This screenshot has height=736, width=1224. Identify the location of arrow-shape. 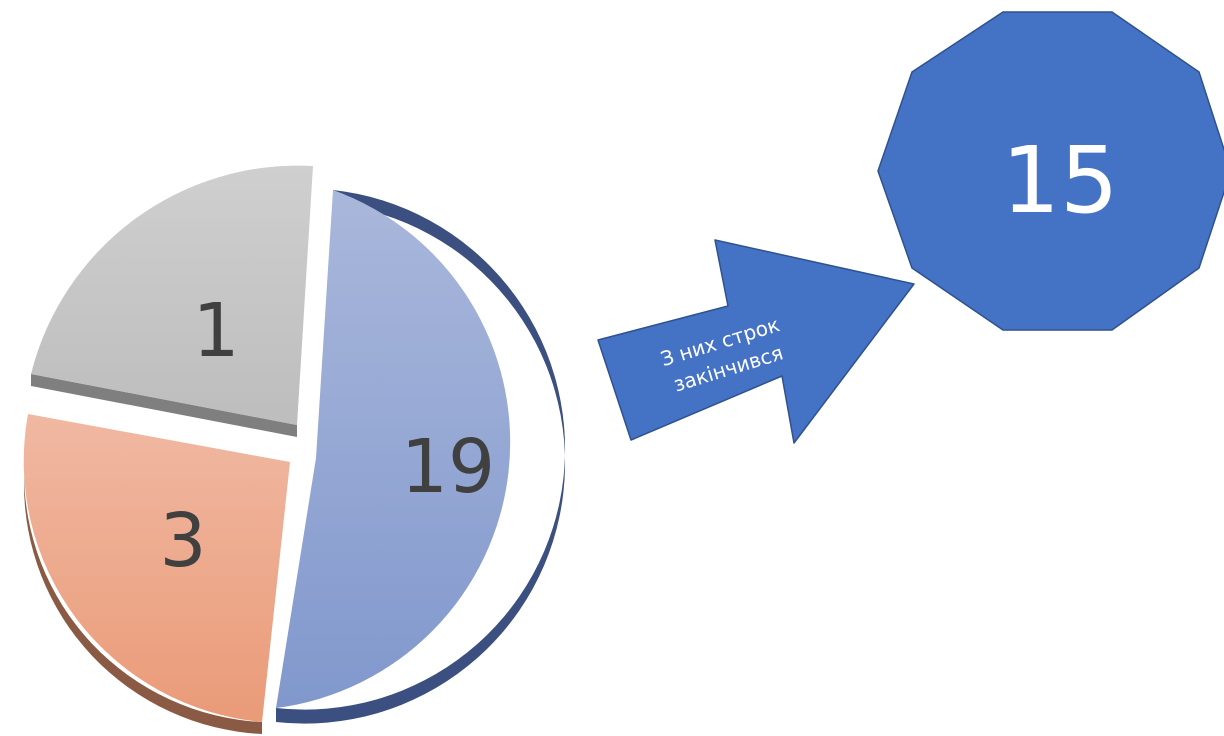
(756, 341).